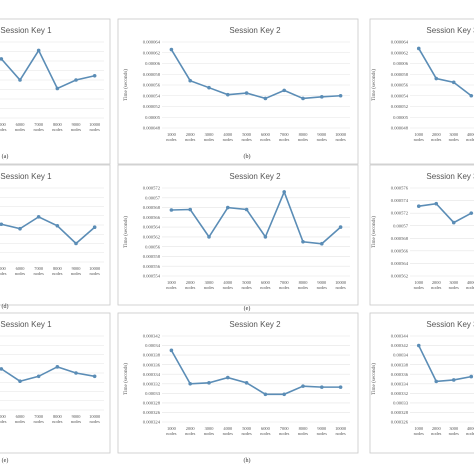 The width and height of the screenshot is (474, 474). What do you see at coordinates (400, 188) in the screenshot?
I see `y-tick-label: 0.000576` at bounding box center [400, 188].